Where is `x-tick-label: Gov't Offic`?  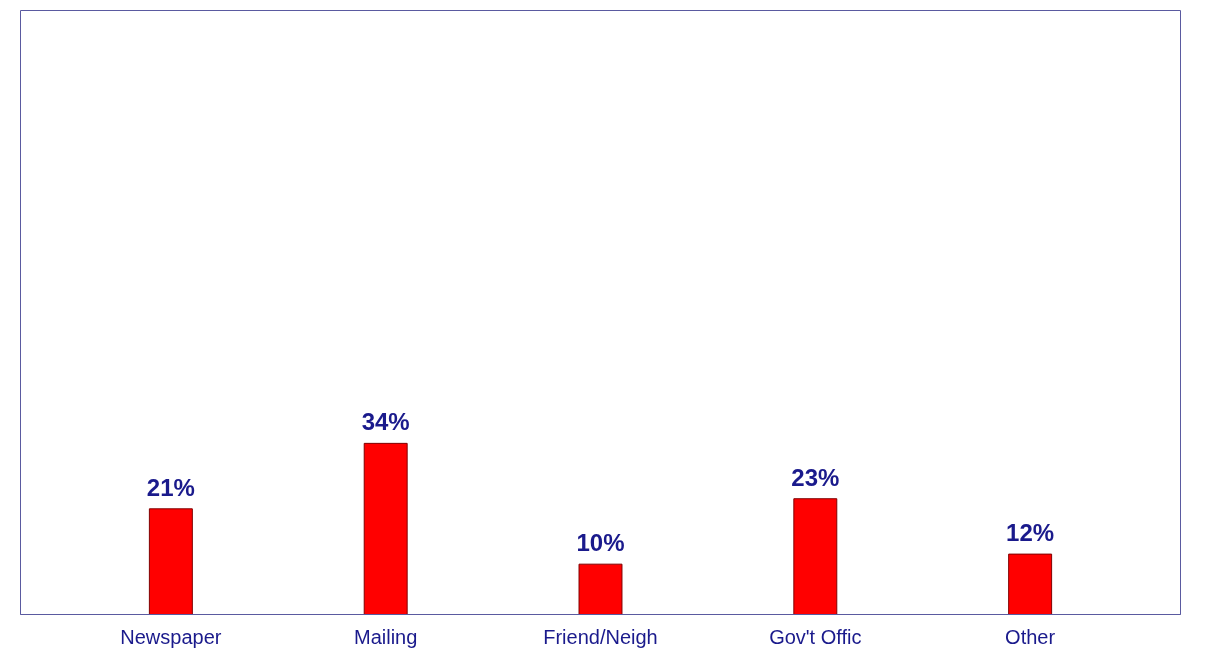
x-tick-label: Gov't Offic is located at coordinates (815, 636).